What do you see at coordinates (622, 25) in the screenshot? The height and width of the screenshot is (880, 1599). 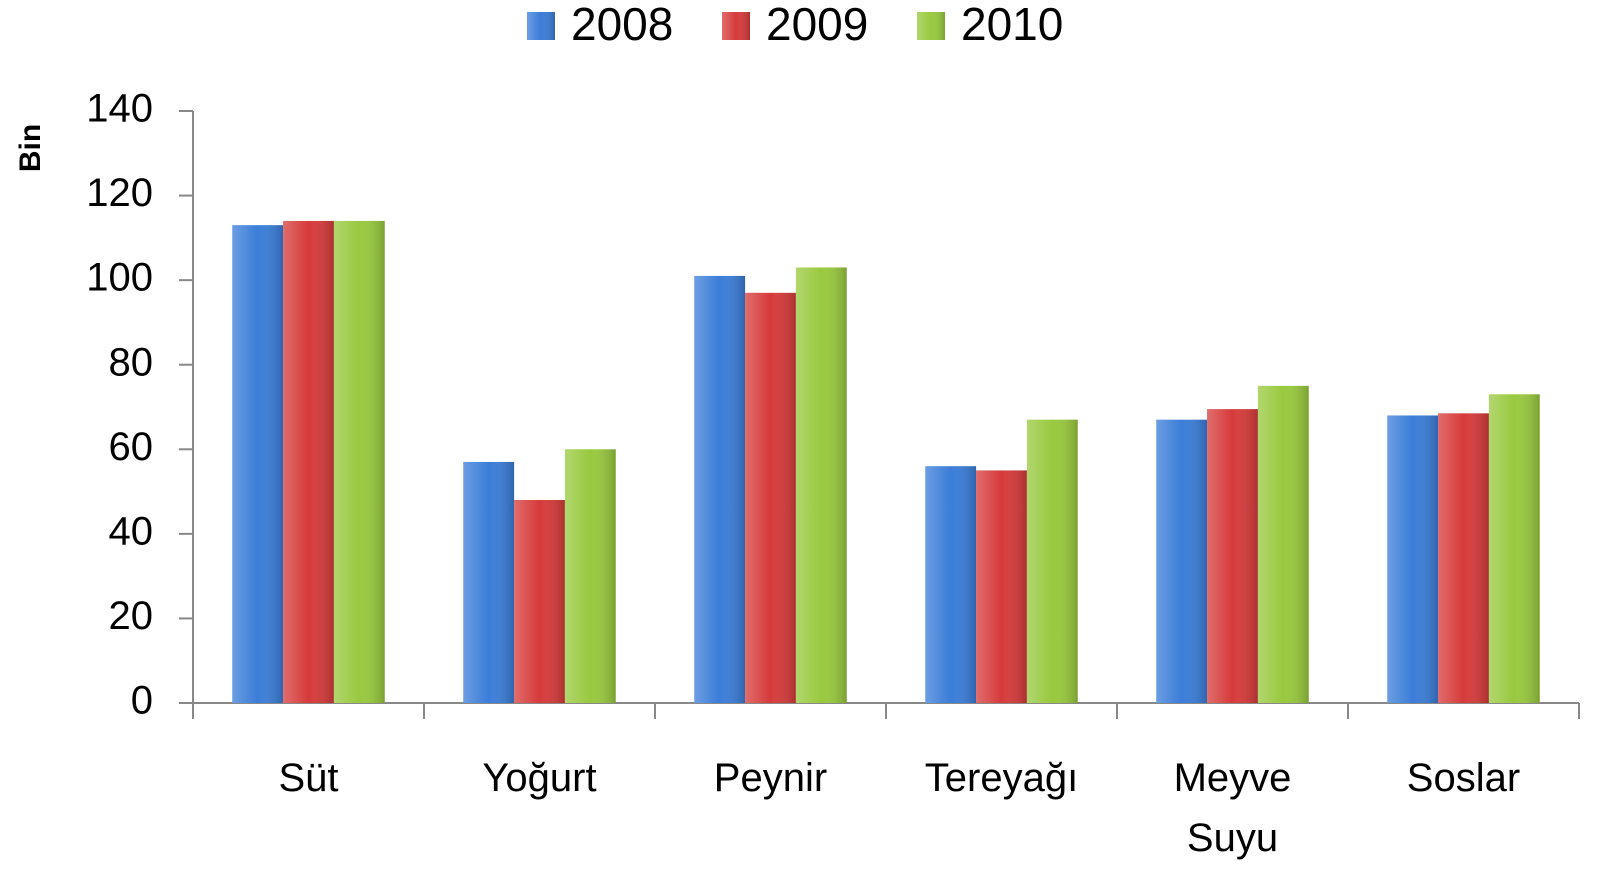 I see `legend-label: 2008` at bounding box center [622, 25].